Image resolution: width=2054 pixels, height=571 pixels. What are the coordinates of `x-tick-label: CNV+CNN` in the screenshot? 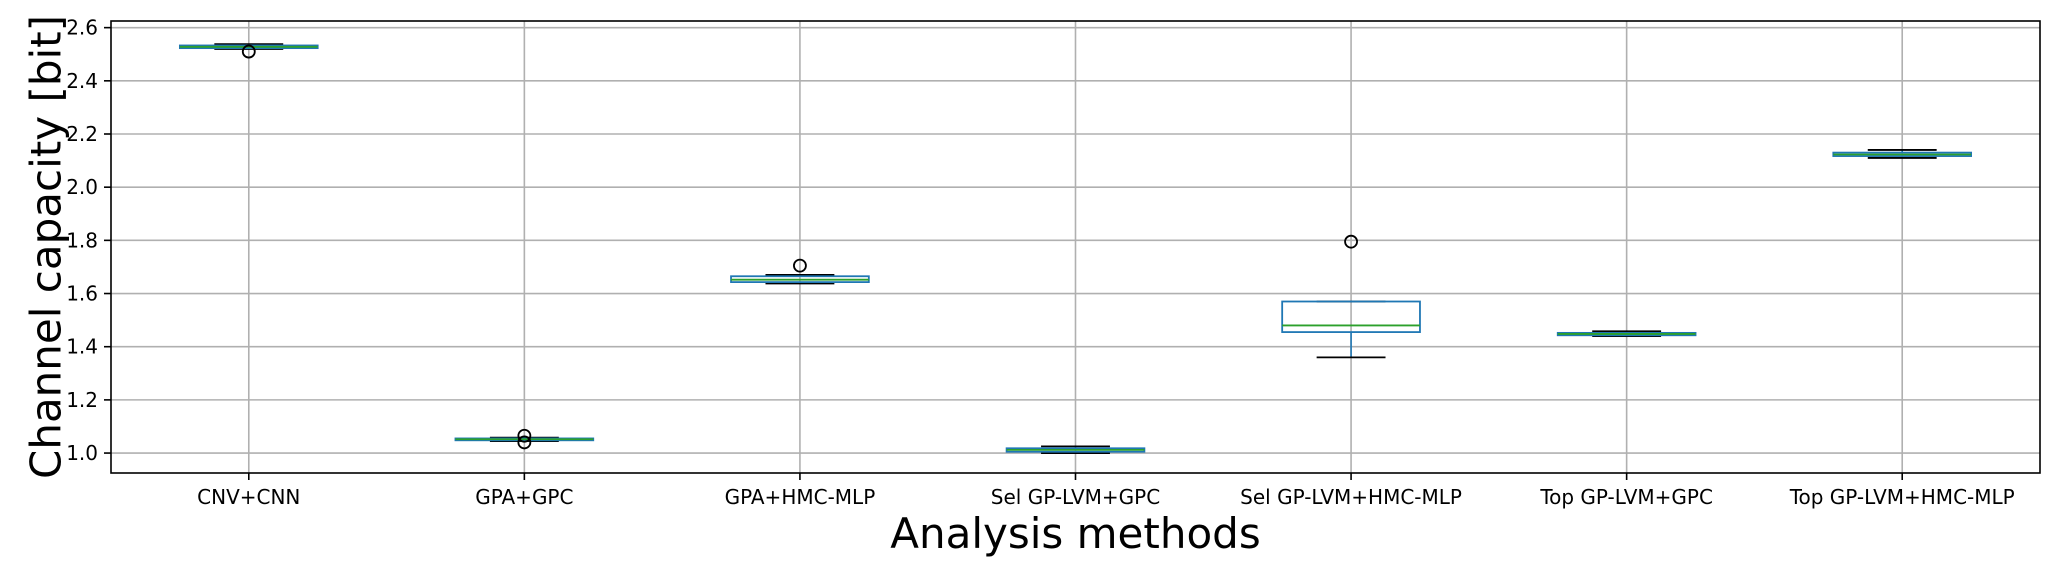 It's located at (248, 497).